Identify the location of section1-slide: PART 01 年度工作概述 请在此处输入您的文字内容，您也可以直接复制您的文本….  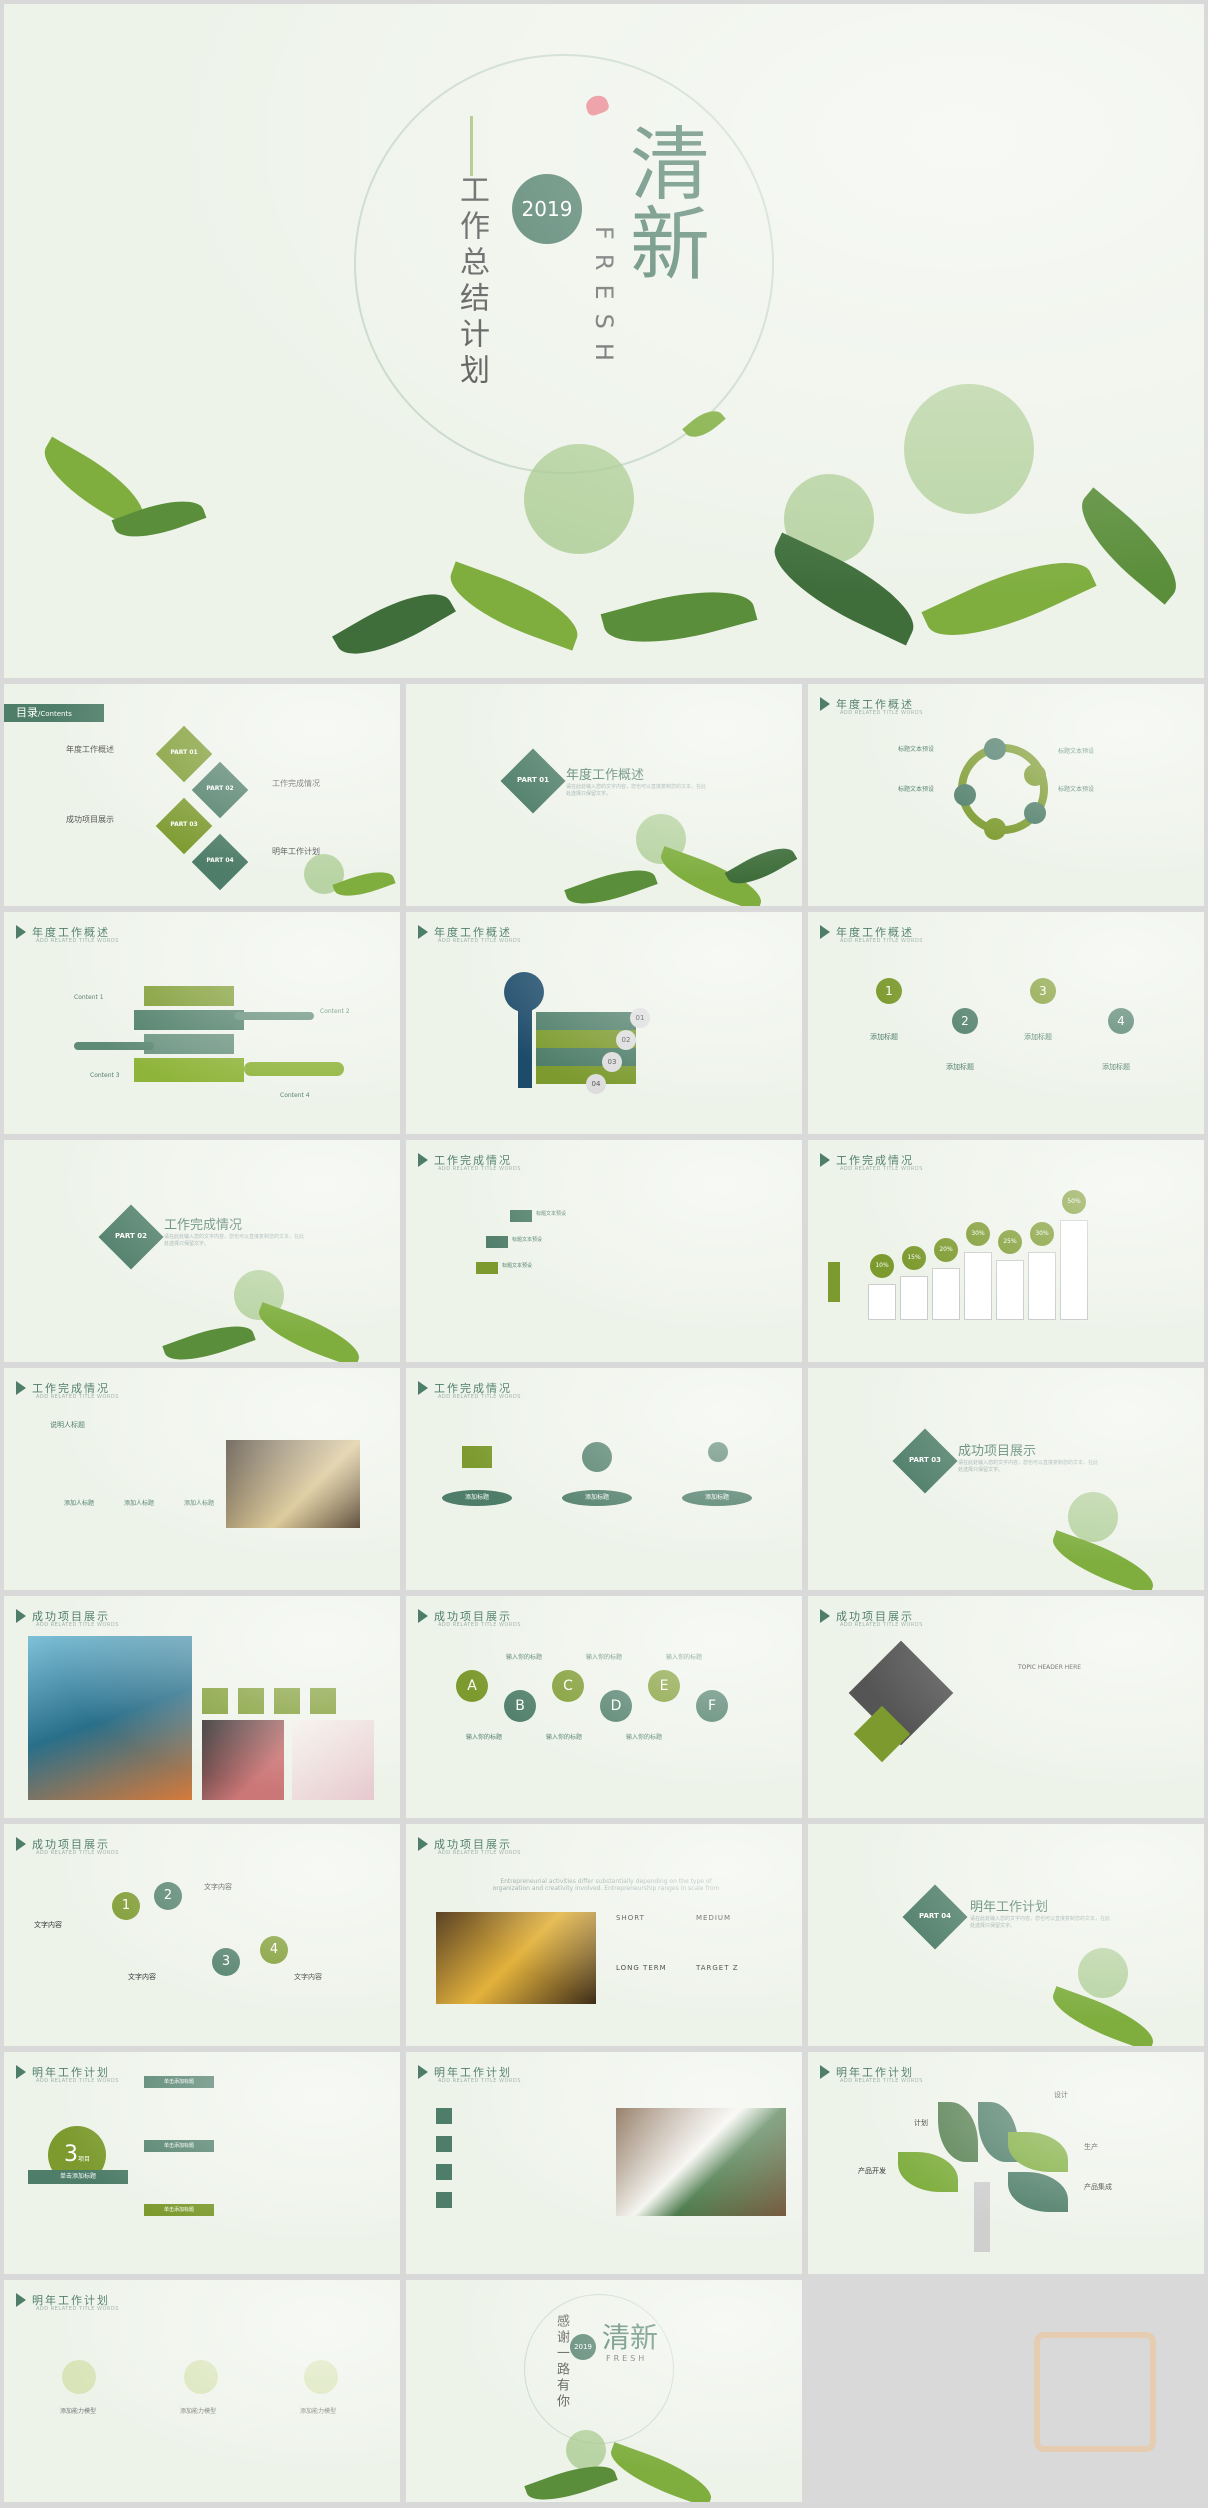
(604, 795).